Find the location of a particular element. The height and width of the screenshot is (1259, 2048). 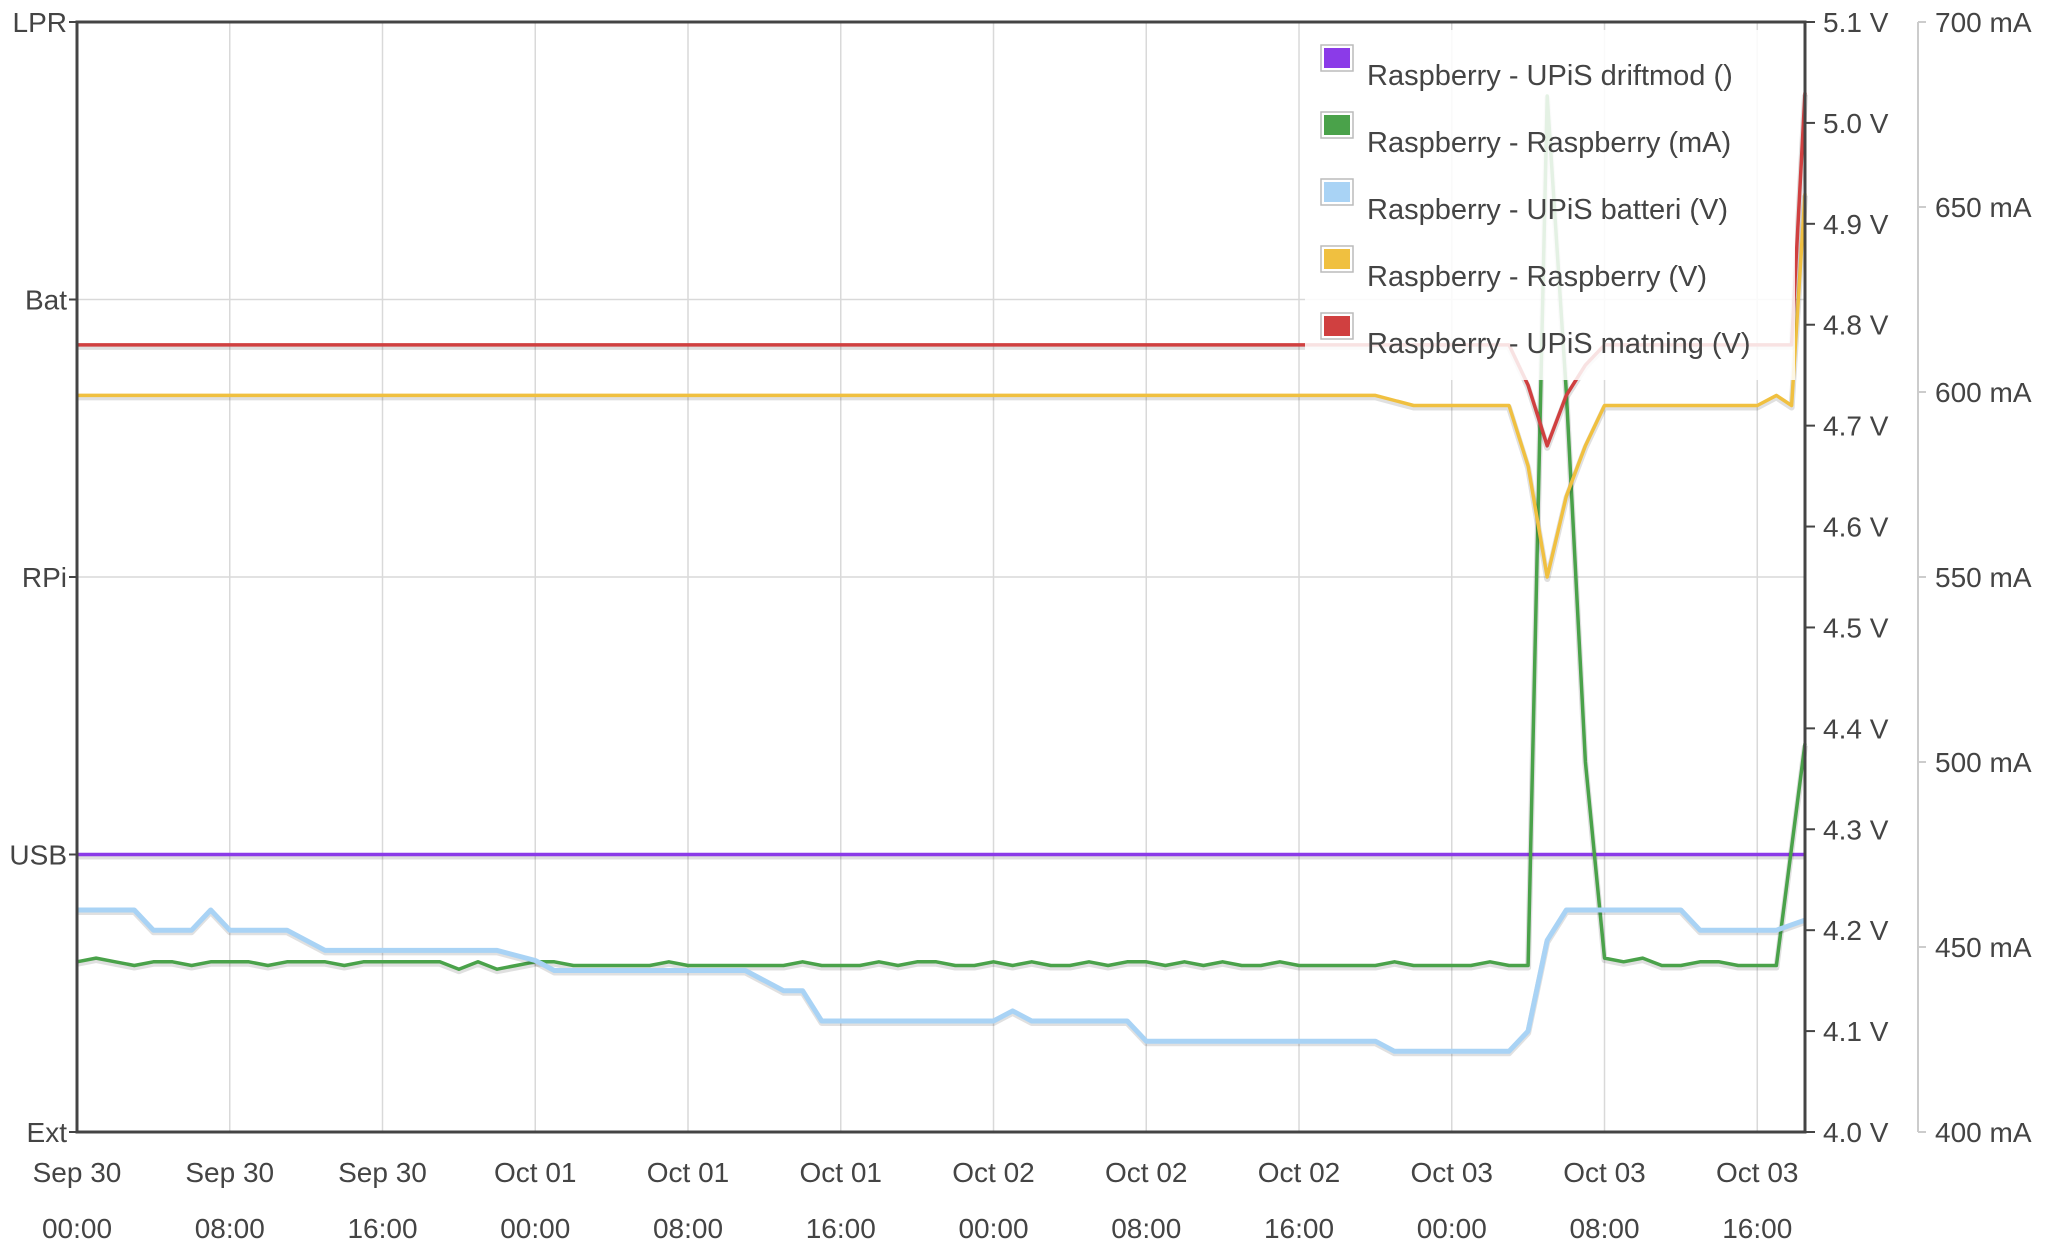

legend-label: Raspberry - Raspberry (mA) is located at coordinates (1549, 143).